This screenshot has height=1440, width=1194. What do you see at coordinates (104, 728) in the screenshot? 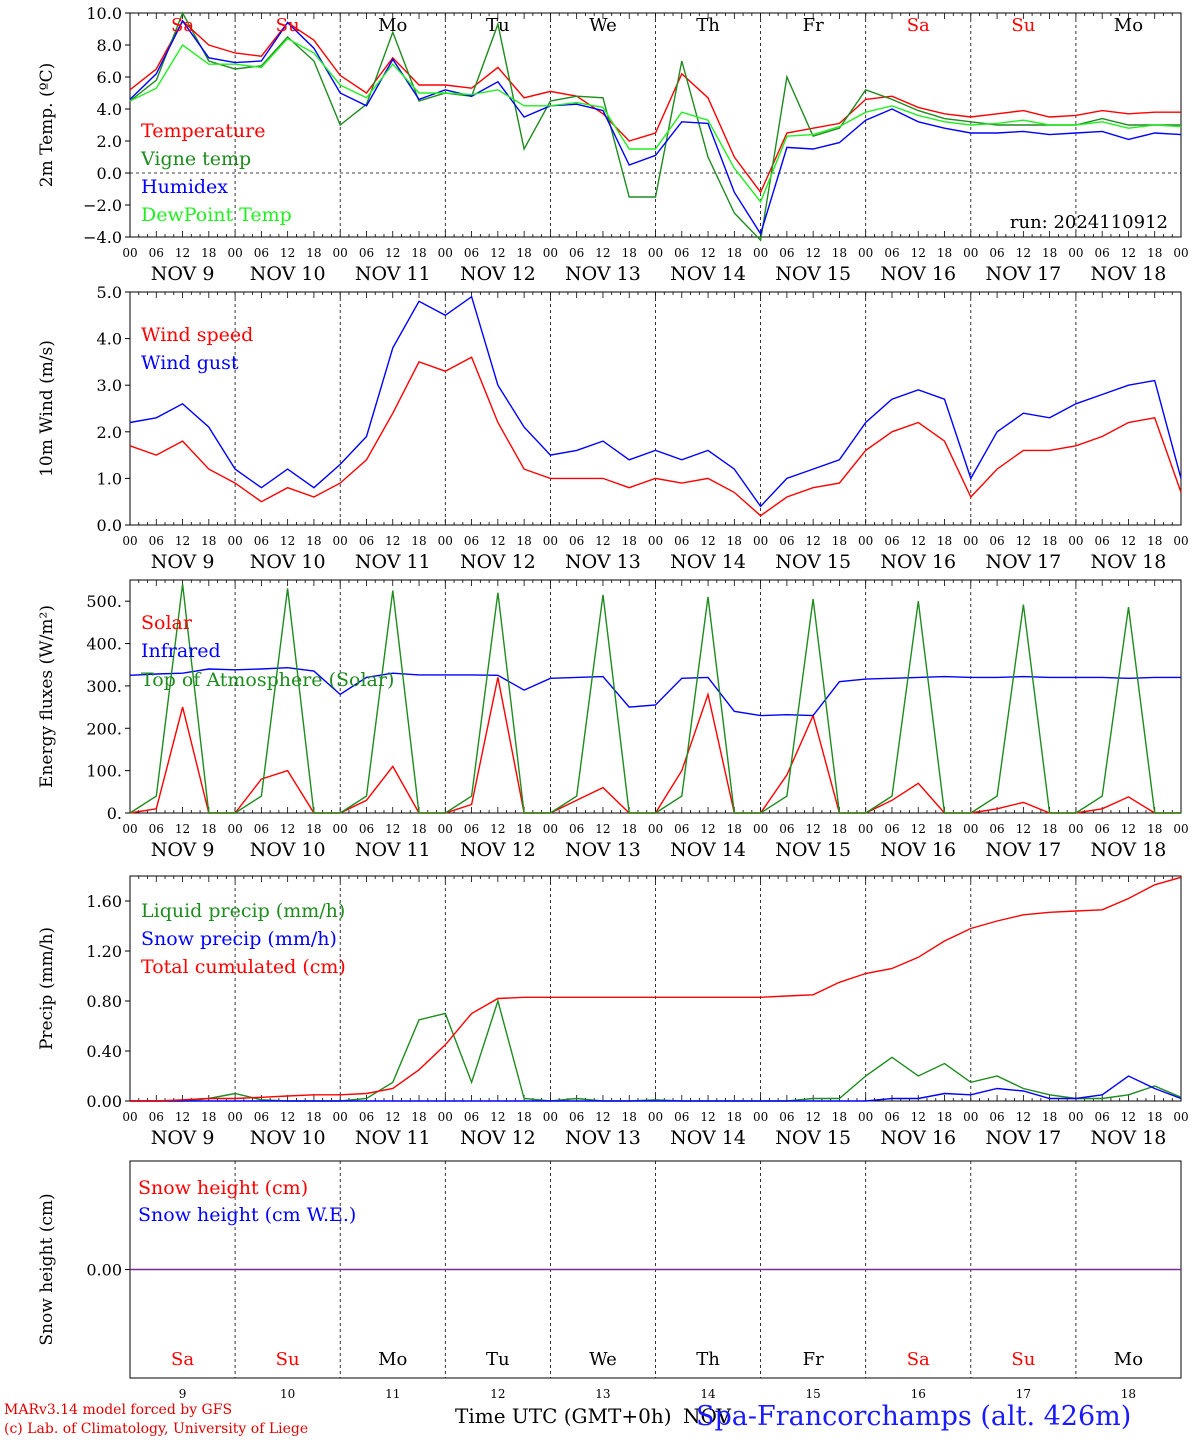
I see `y-tick-label: 200.` at bounding box center [104, 728].